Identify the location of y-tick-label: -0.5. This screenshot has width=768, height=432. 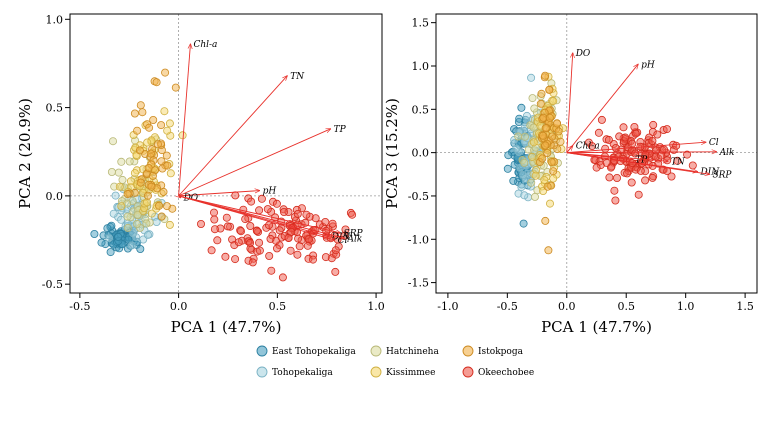
(418, 196).